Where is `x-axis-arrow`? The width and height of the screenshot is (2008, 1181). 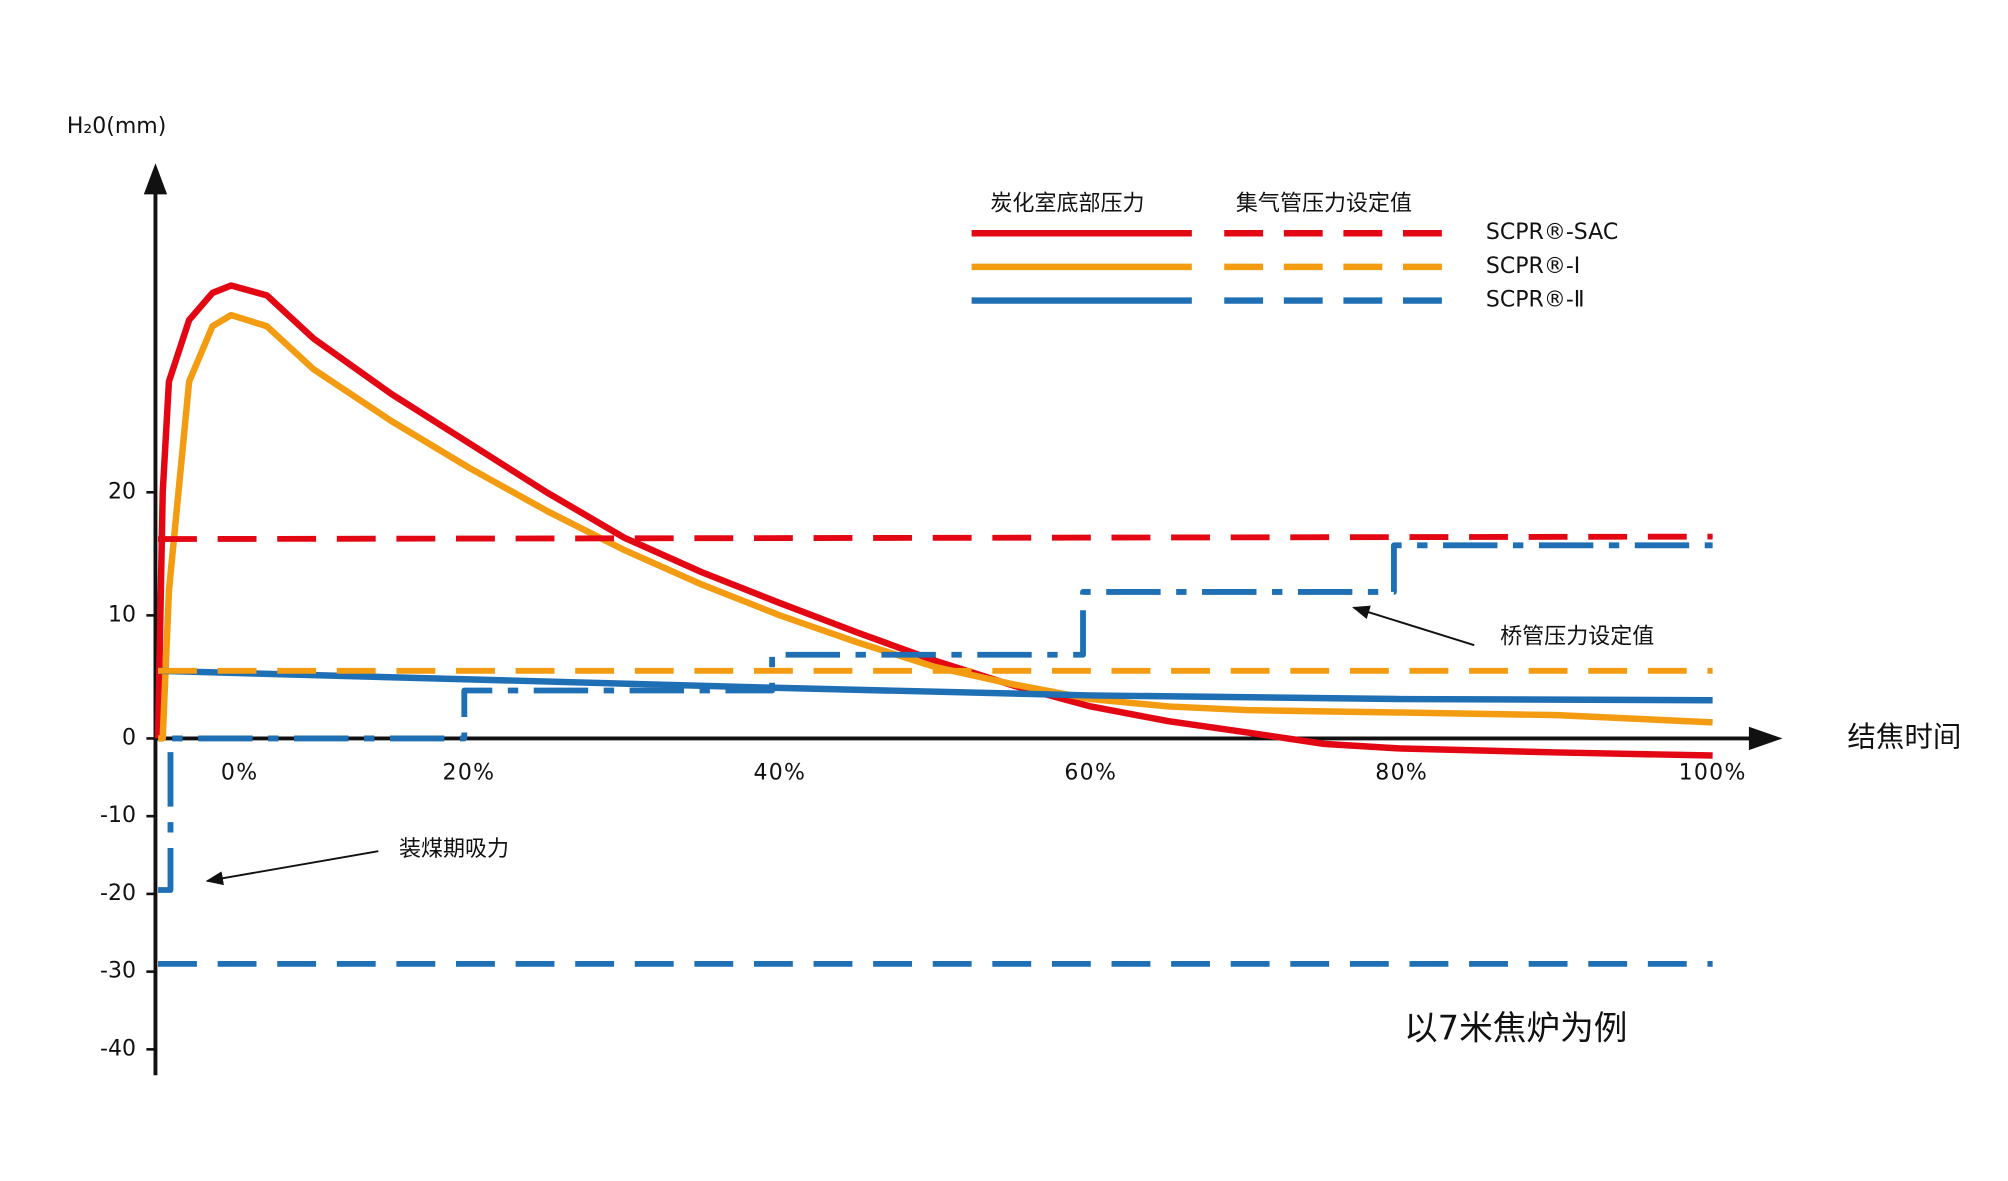 x-axis-arrow is located at coordinates (1765, 738).